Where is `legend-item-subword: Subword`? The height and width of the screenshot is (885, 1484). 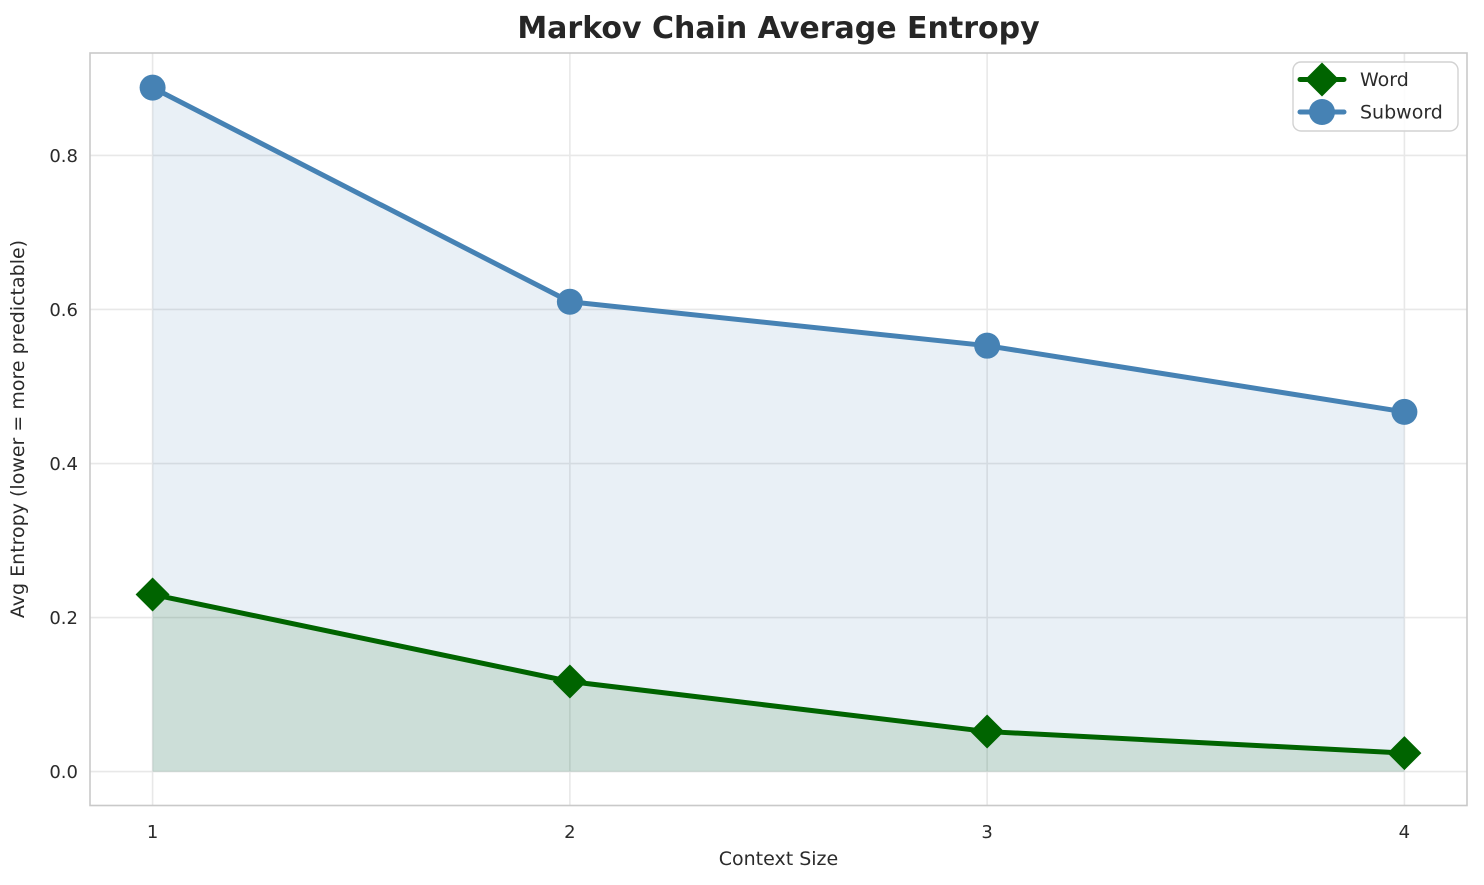
legend-item-subword: Subword is located at coordinates (1370, 112).